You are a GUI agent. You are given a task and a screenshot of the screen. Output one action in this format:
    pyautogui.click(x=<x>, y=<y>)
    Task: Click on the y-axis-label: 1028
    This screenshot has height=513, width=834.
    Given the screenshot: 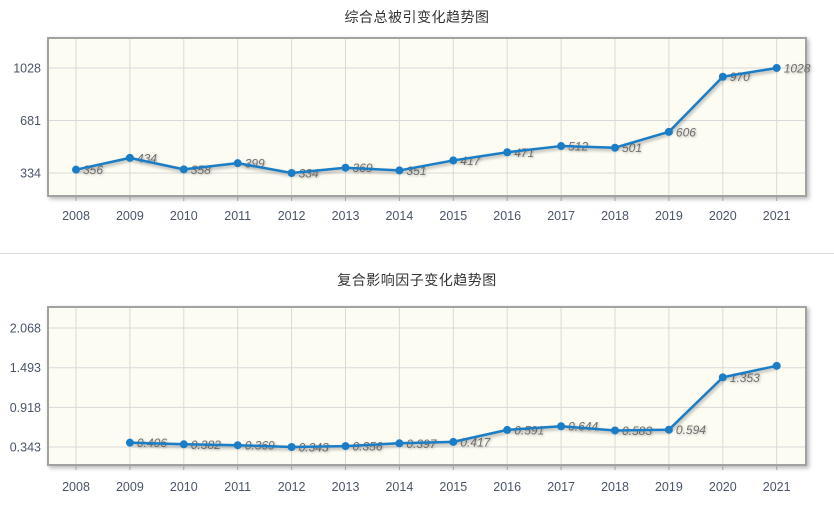 What is the action you would take?
    pyautogui.click(x=27, y=68)
    